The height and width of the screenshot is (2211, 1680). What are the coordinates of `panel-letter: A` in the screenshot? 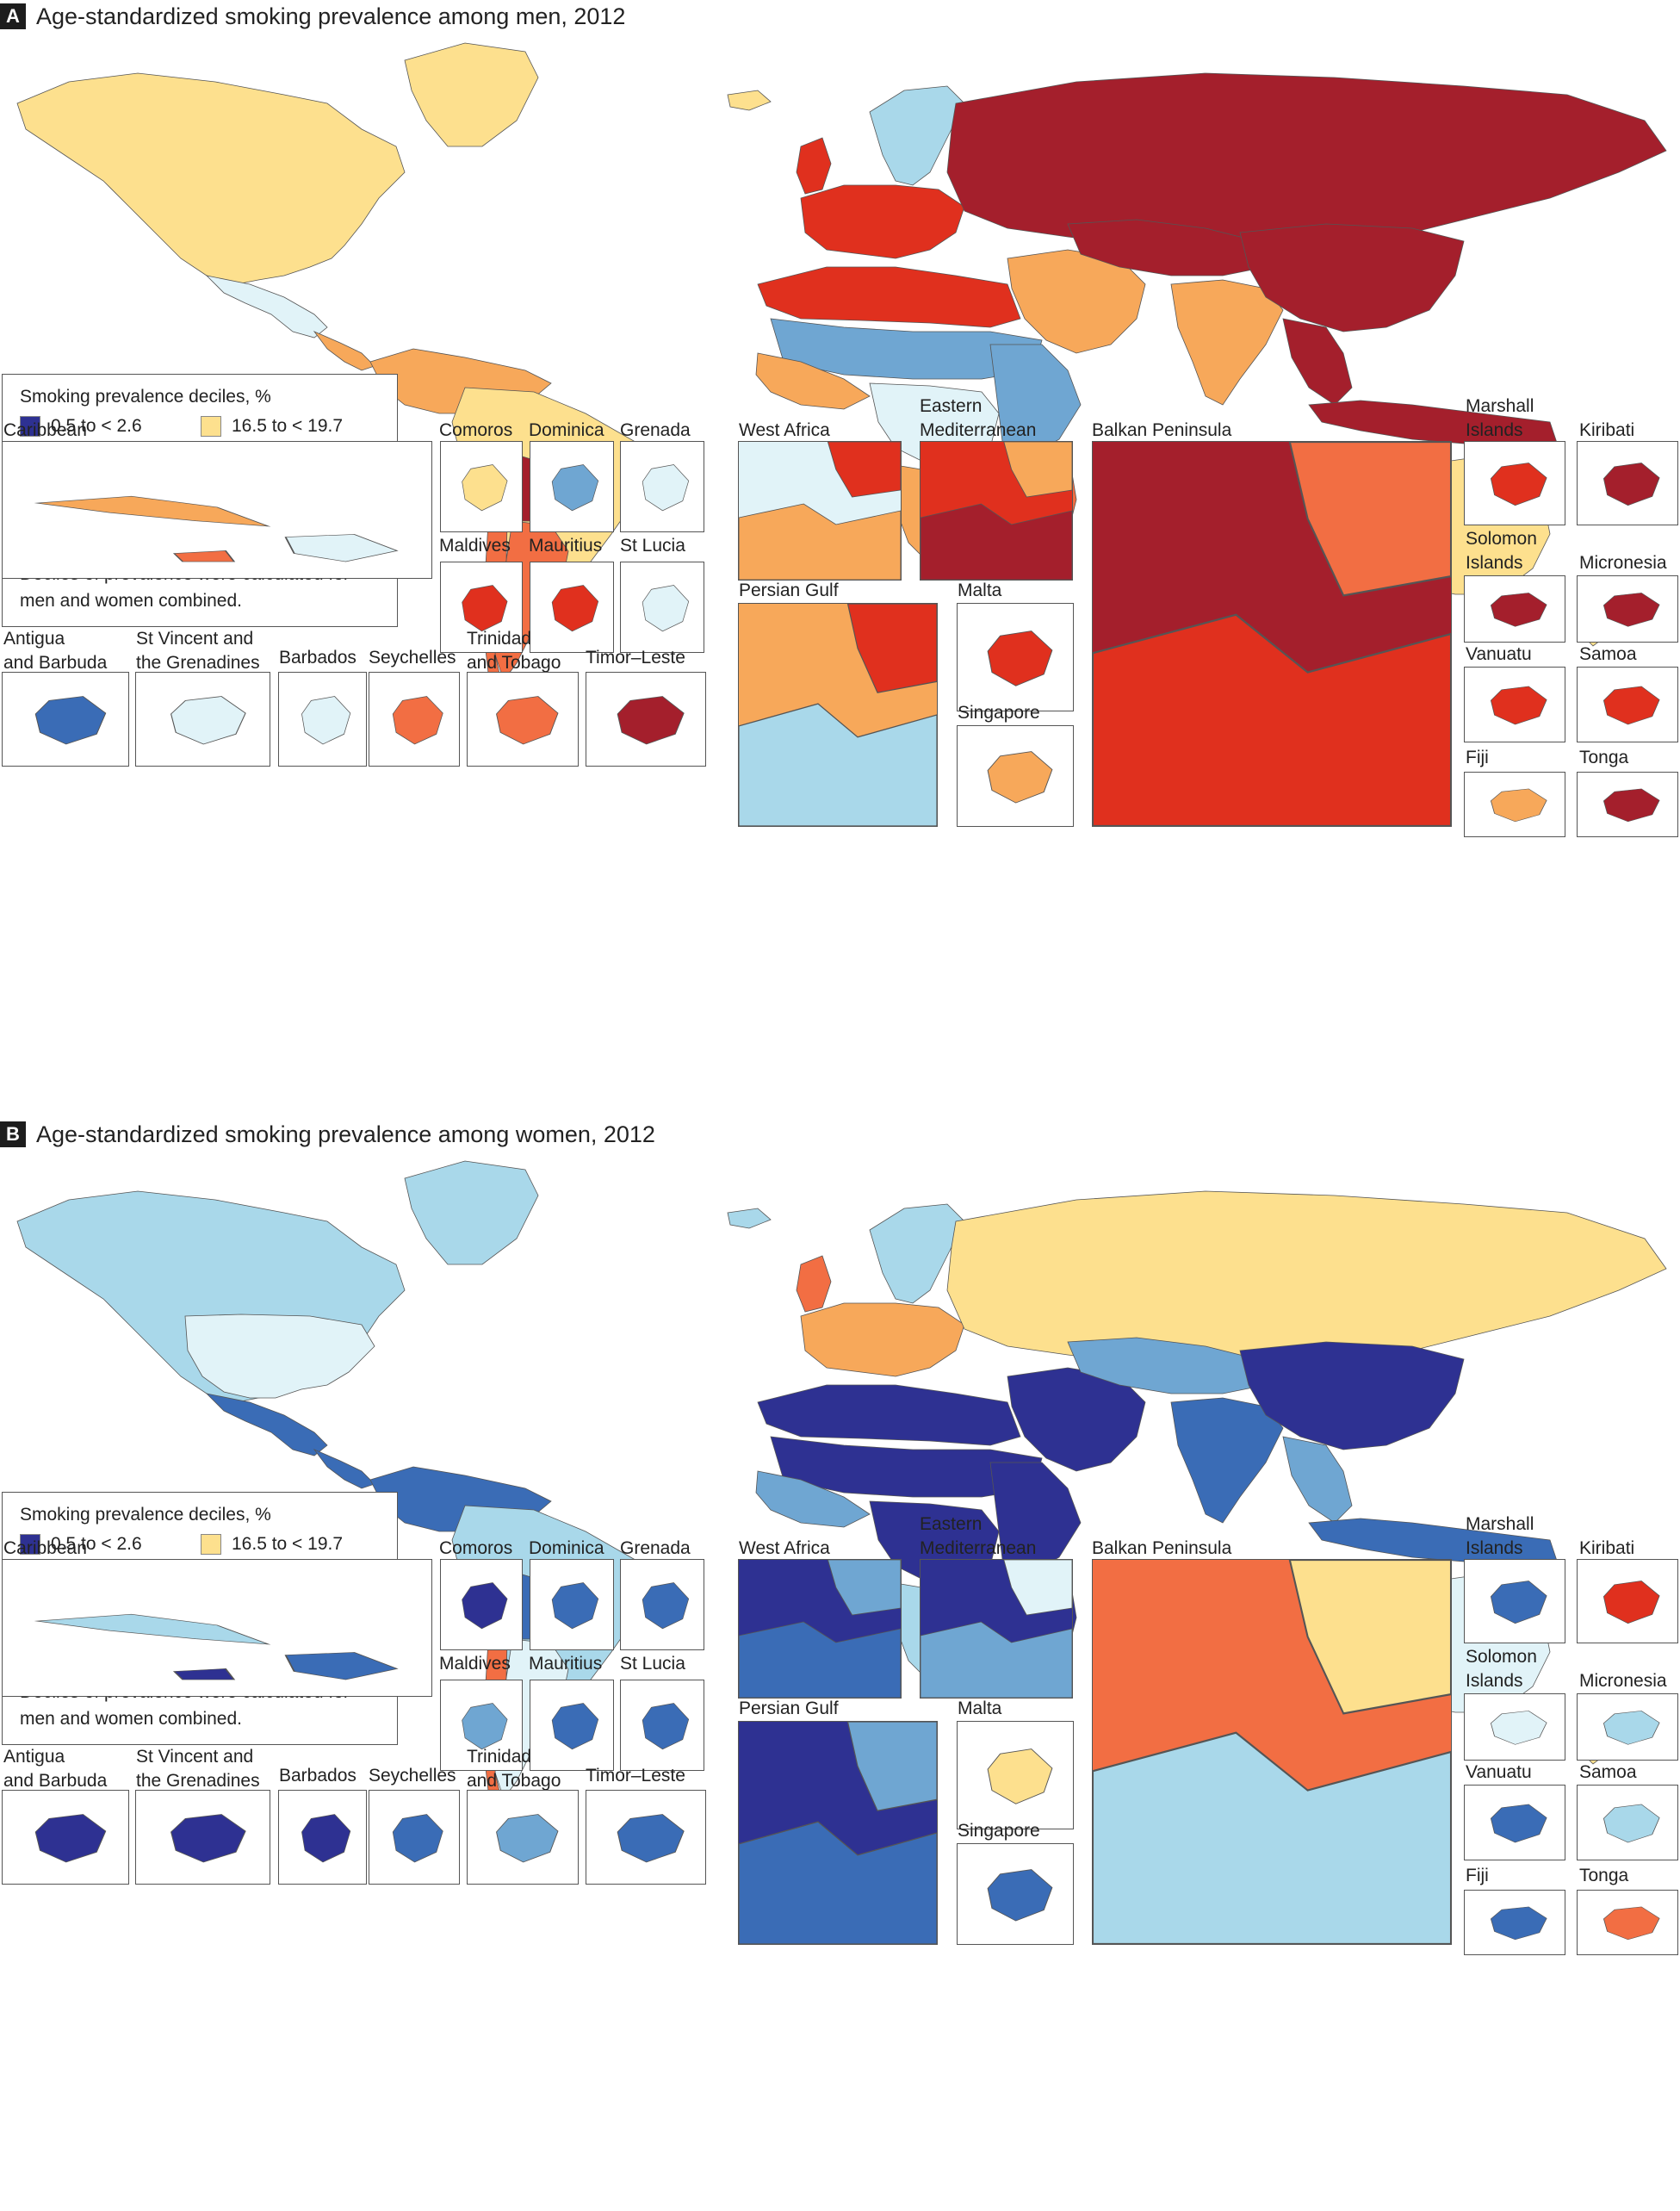 It's located at (13, 16).